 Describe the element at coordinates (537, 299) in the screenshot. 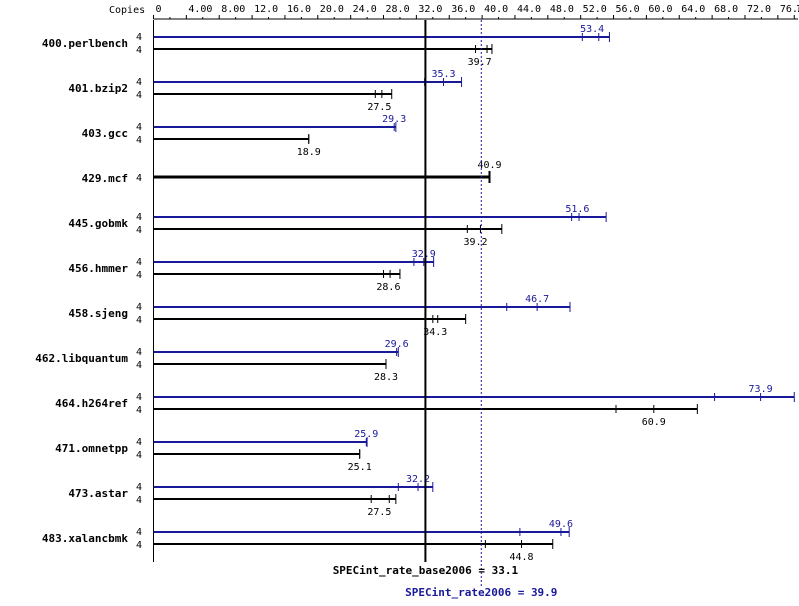

I see `peak-value-label: 46.7` at that location.